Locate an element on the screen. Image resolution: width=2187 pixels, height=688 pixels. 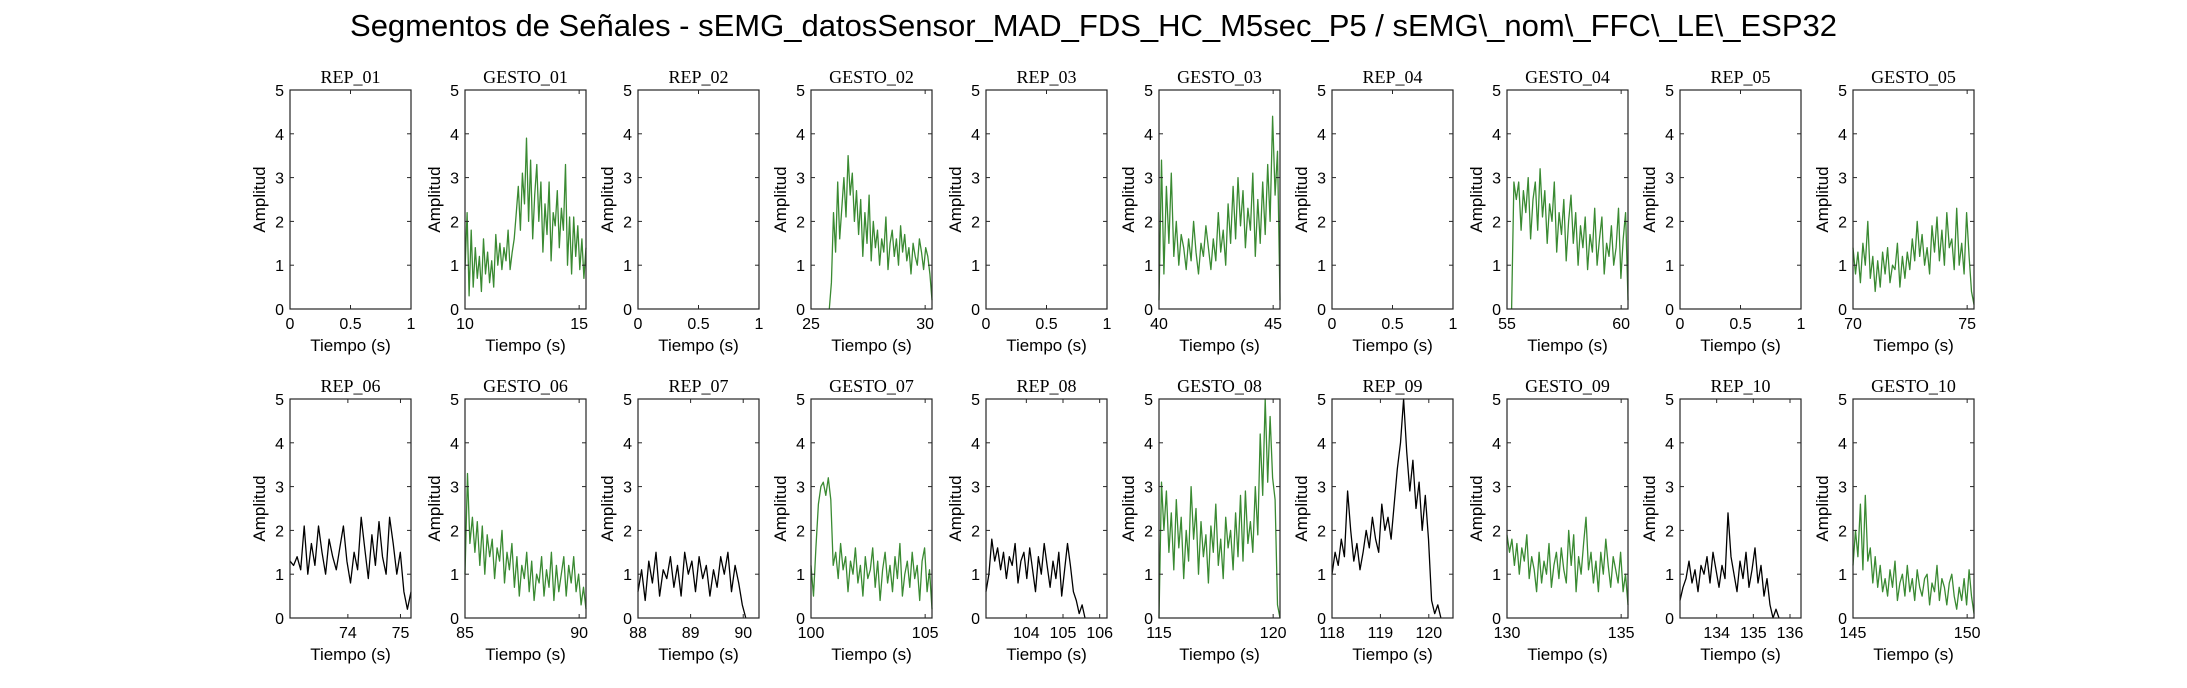
subplot: 0 1 2 3 4 5 0 0.5 1 REP_05 Tiempo (s) Amplitud is located at coordinates (1723, 211).